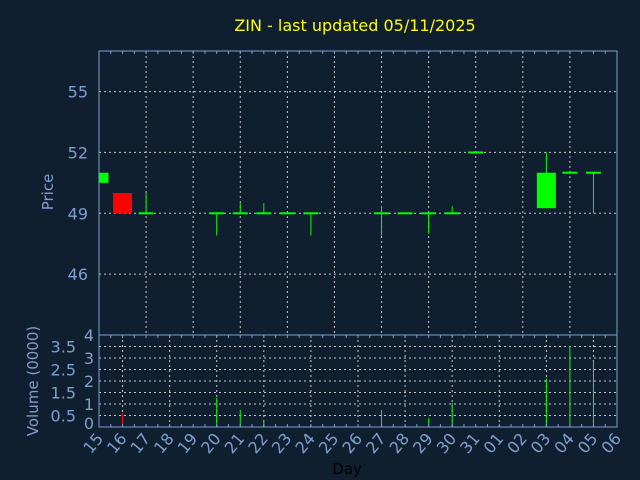 This screenshot has height=480, width=640. What do you see at coordinates (78, 152) in the screenshot?
I see `price-tick-label: 52` at bounding box center [78, 152].